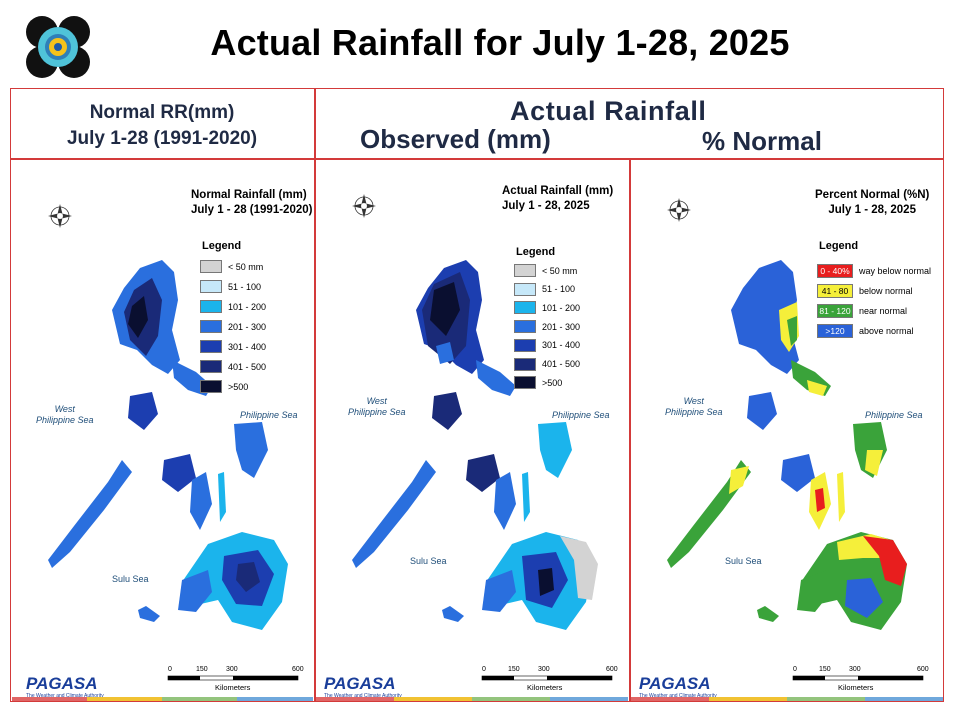 This screenshot has width=960, height=720. What do you see at coordinates (762, 411) in the screenshot?
I see `mindoro` at bounding box center [762, 411].